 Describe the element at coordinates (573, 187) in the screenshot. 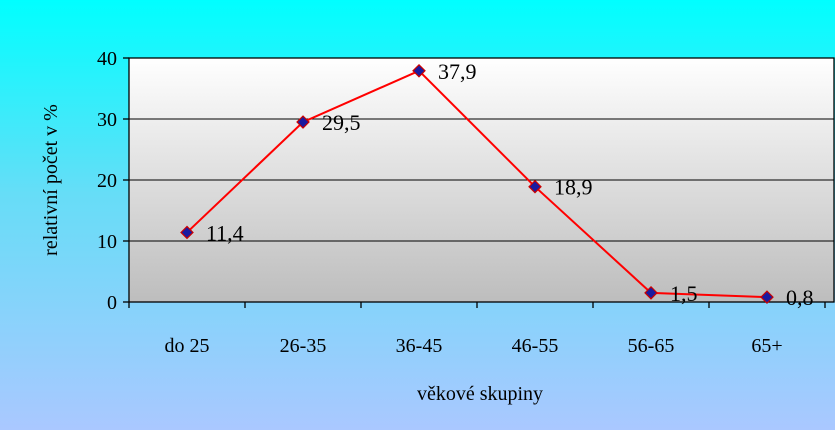

I see `data-label: 18,9` at that location.